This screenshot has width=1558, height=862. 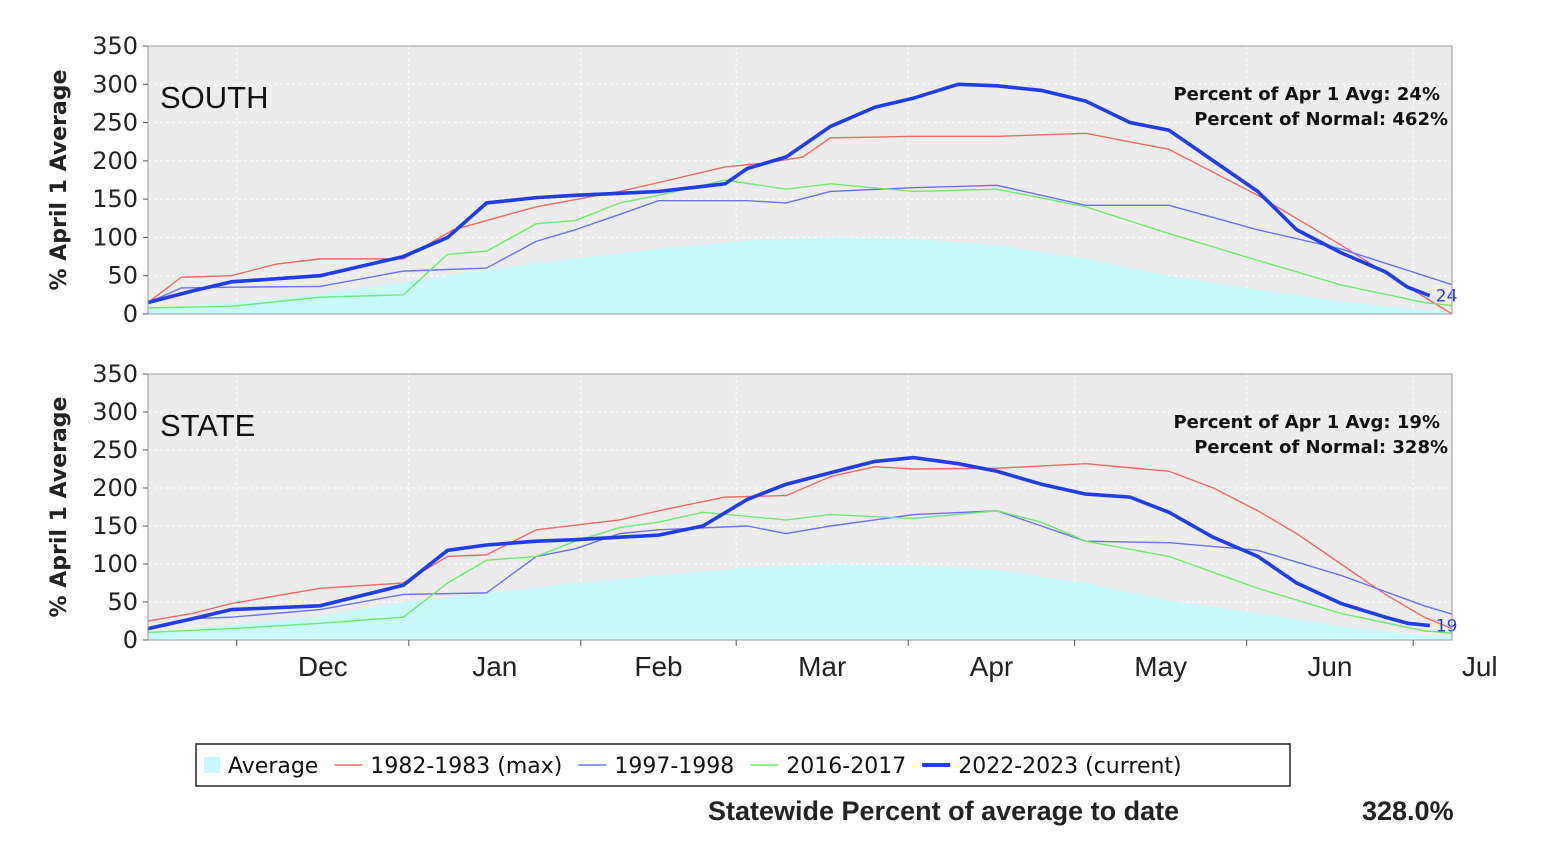 I want to click on panel-south-ytick-label: 150, so click(x=115, y=199).